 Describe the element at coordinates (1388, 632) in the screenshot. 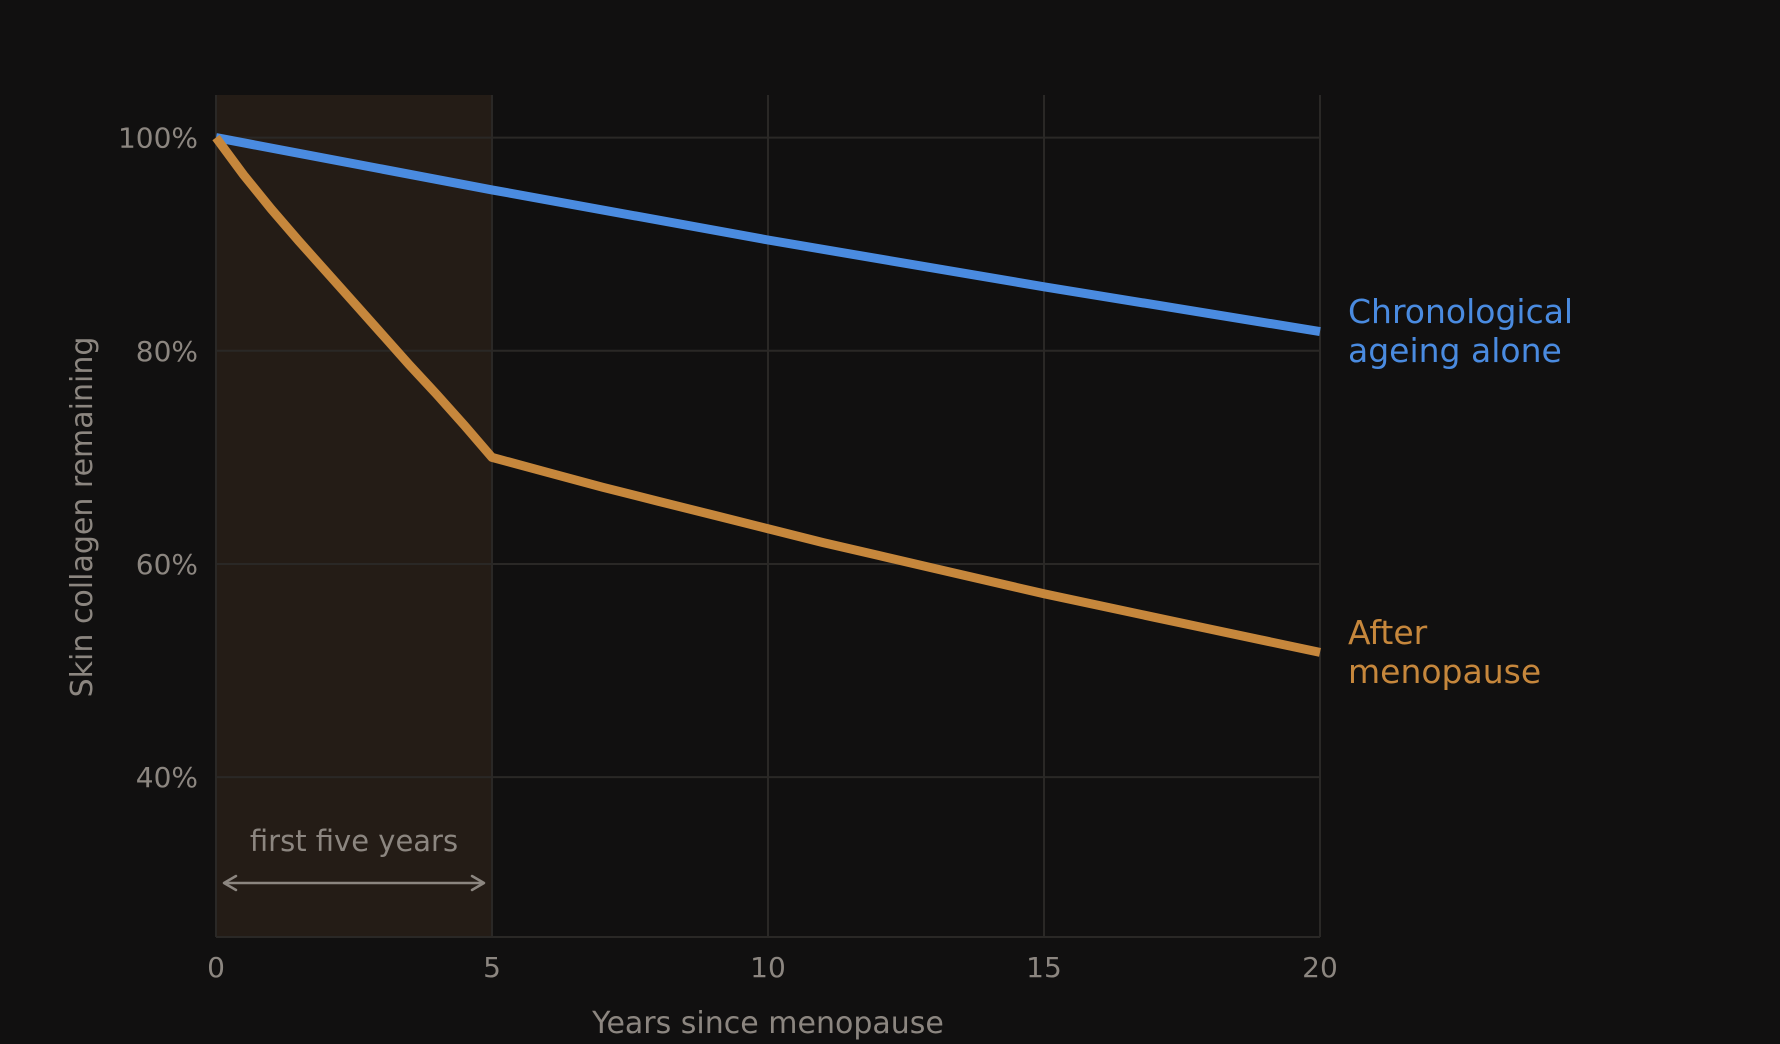

I see `series-label-after-menopause: After` at that location.